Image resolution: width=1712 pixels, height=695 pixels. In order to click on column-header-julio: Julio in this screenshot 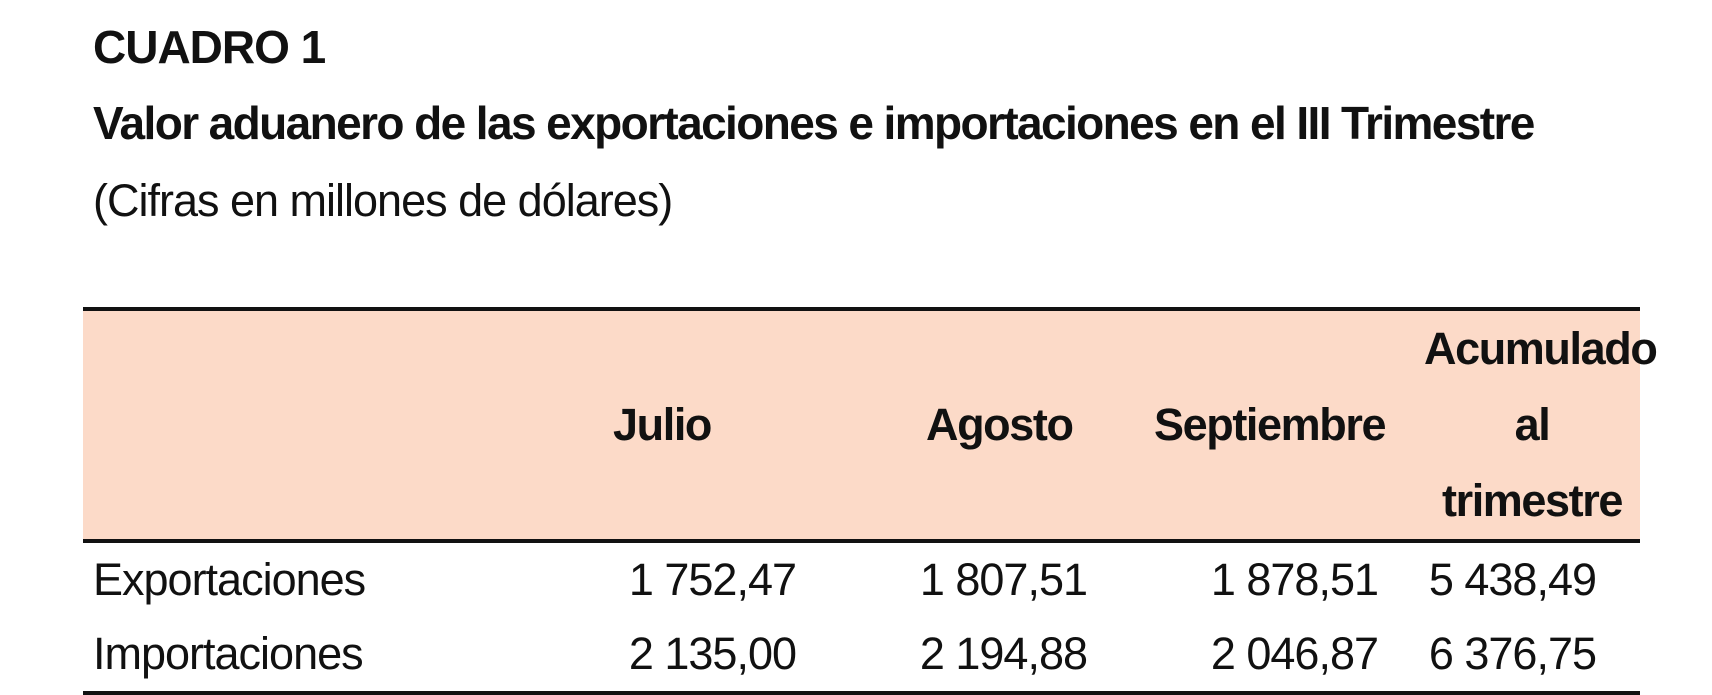, I will do `click(697, 425)`.